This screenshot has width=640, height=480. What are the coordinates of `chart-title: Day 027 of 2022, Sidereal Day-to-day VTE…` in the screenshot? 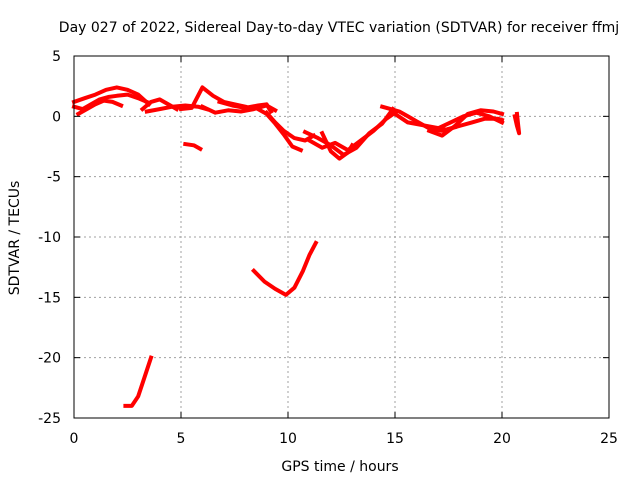 It's located at (339, 28).